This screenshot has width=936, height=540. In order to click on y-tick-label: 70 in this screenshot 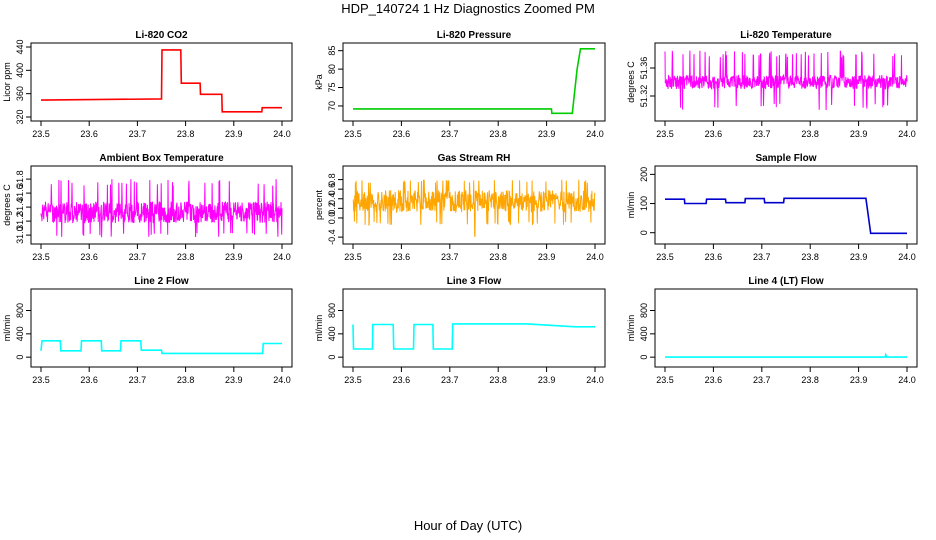, I will do `click(332, 106)`.